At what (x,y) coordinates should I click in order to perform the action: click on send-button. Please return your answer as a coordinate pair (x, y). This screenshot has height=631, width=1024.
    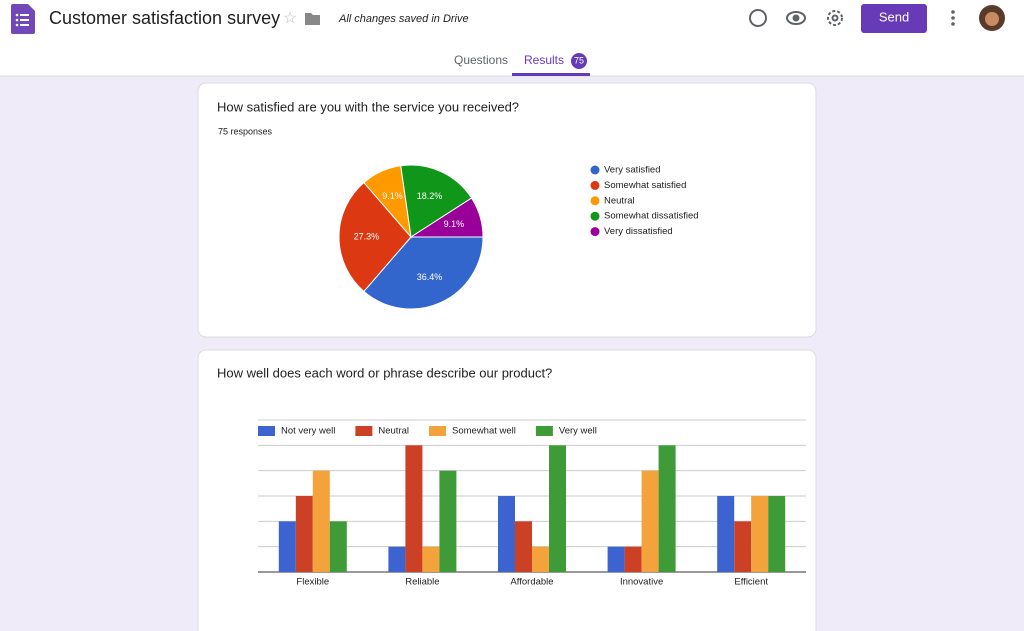
    Looking at the image, I should click on (894, 18).